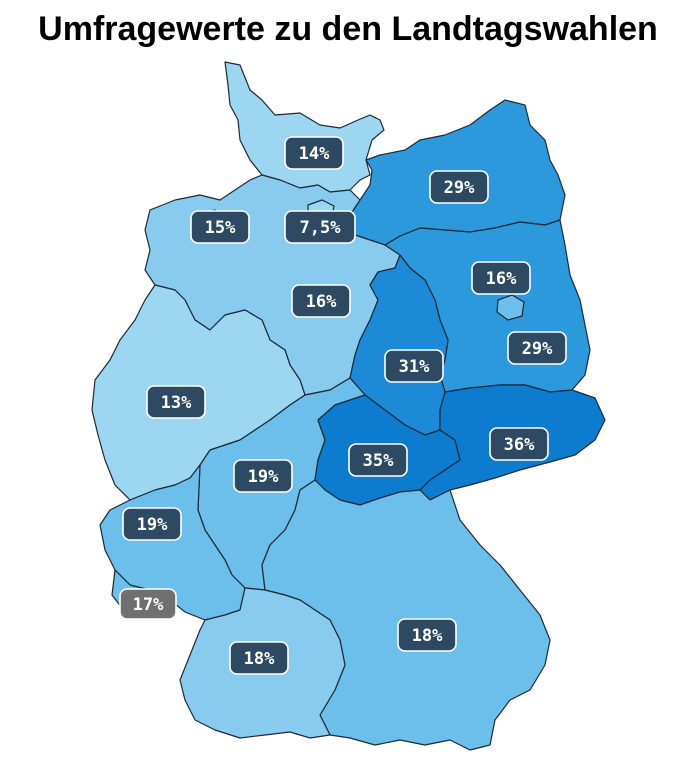 The height and width of the screenshot is (781, 696). I want to click on svg-text: 36%, so click(519, 445).